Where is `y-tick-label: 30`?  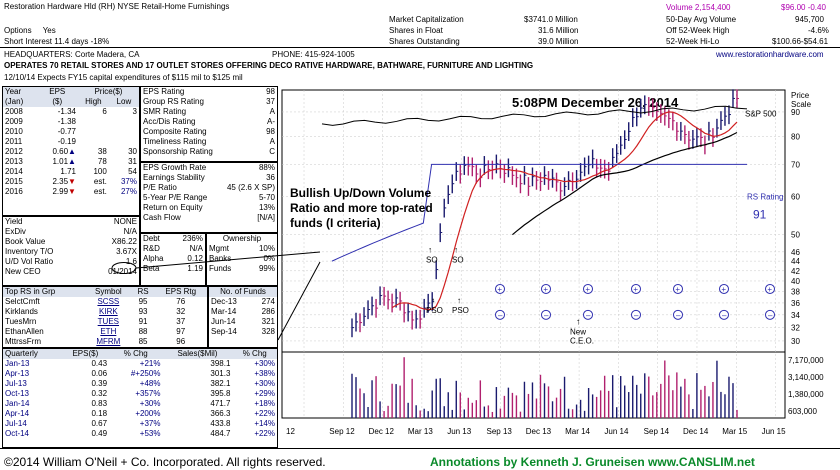
y-tick-label: 30 is located at coordinates (795, 341).